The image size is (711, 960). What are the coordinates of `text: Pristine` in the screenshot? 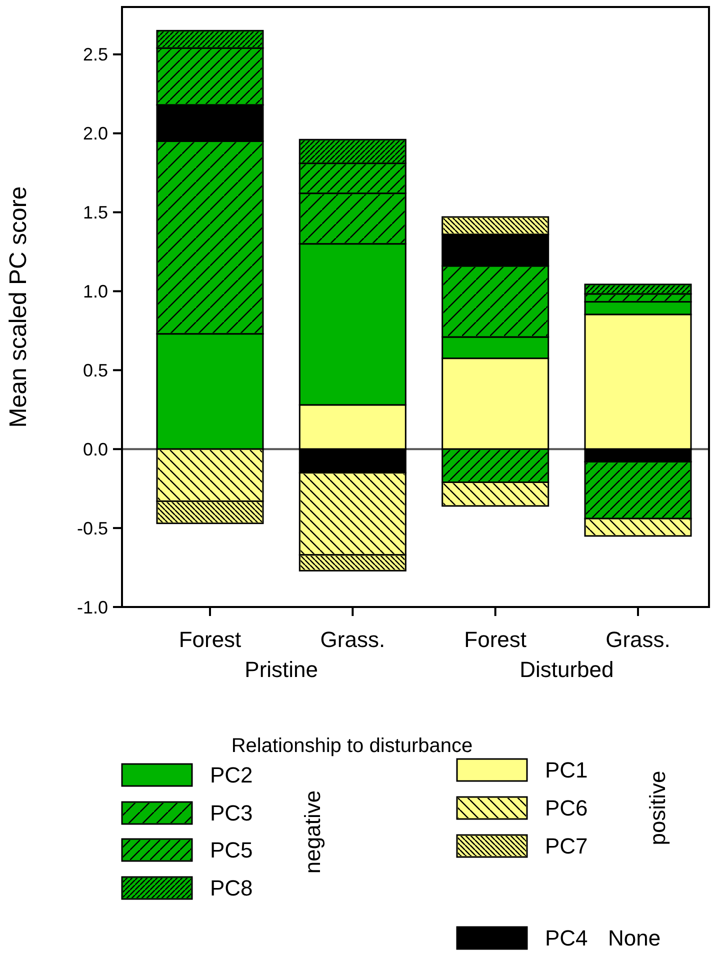 It's located at (281, 669).